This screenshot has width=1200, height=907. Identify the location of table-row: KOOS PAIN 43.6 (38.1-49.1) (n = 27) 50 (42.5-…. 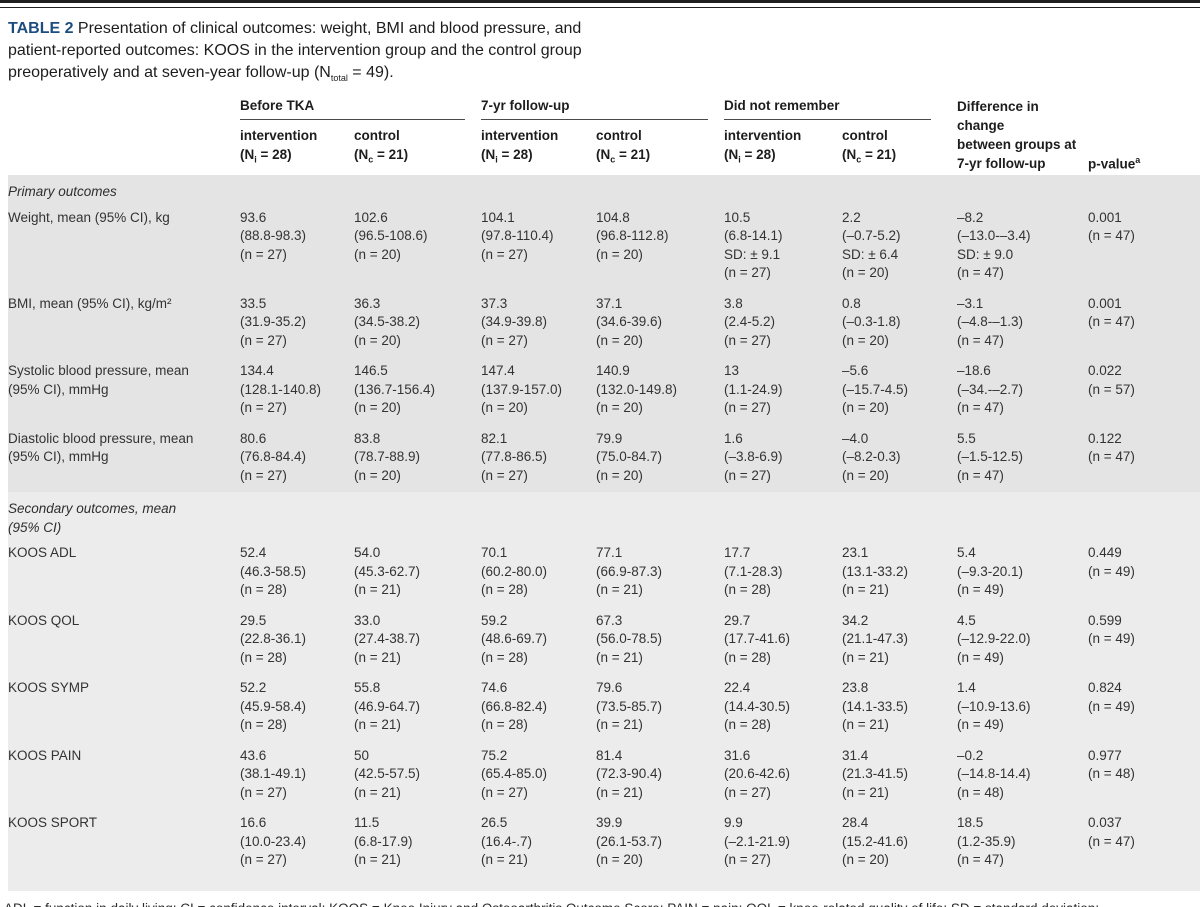
(604, 775).